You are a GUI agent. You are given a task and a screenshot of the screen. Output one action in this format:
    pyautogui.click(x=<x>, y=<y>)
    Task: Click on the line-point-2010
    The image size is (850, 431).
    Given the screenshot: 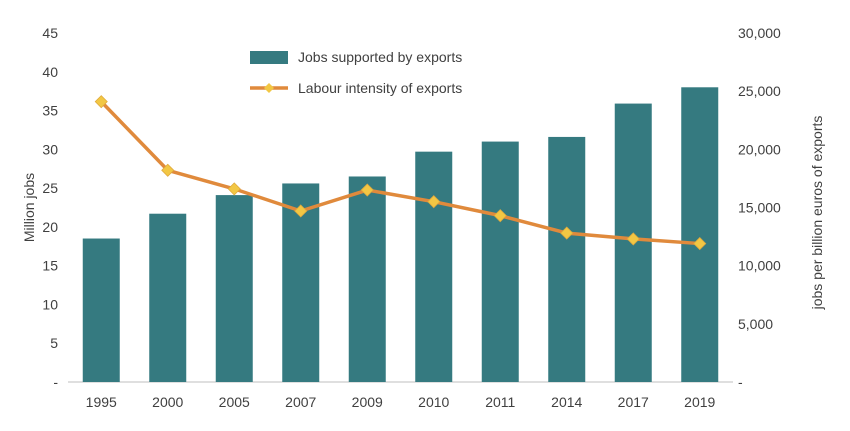 What is the action you would take?
    pyautogui.click(x=434, y=202)
    